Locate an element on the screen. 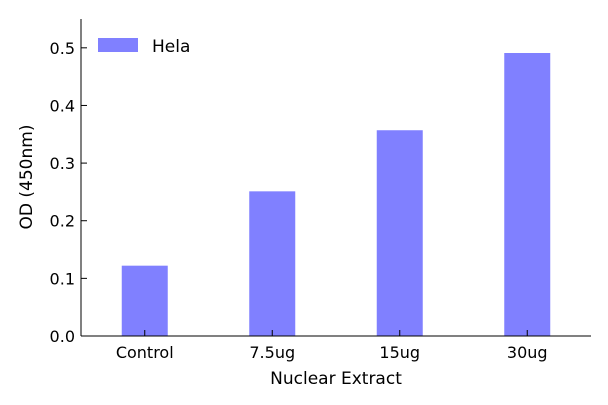 The image size is (608, 405). y-axis-label: OD (450nm) is located at coordinates (27, 177).